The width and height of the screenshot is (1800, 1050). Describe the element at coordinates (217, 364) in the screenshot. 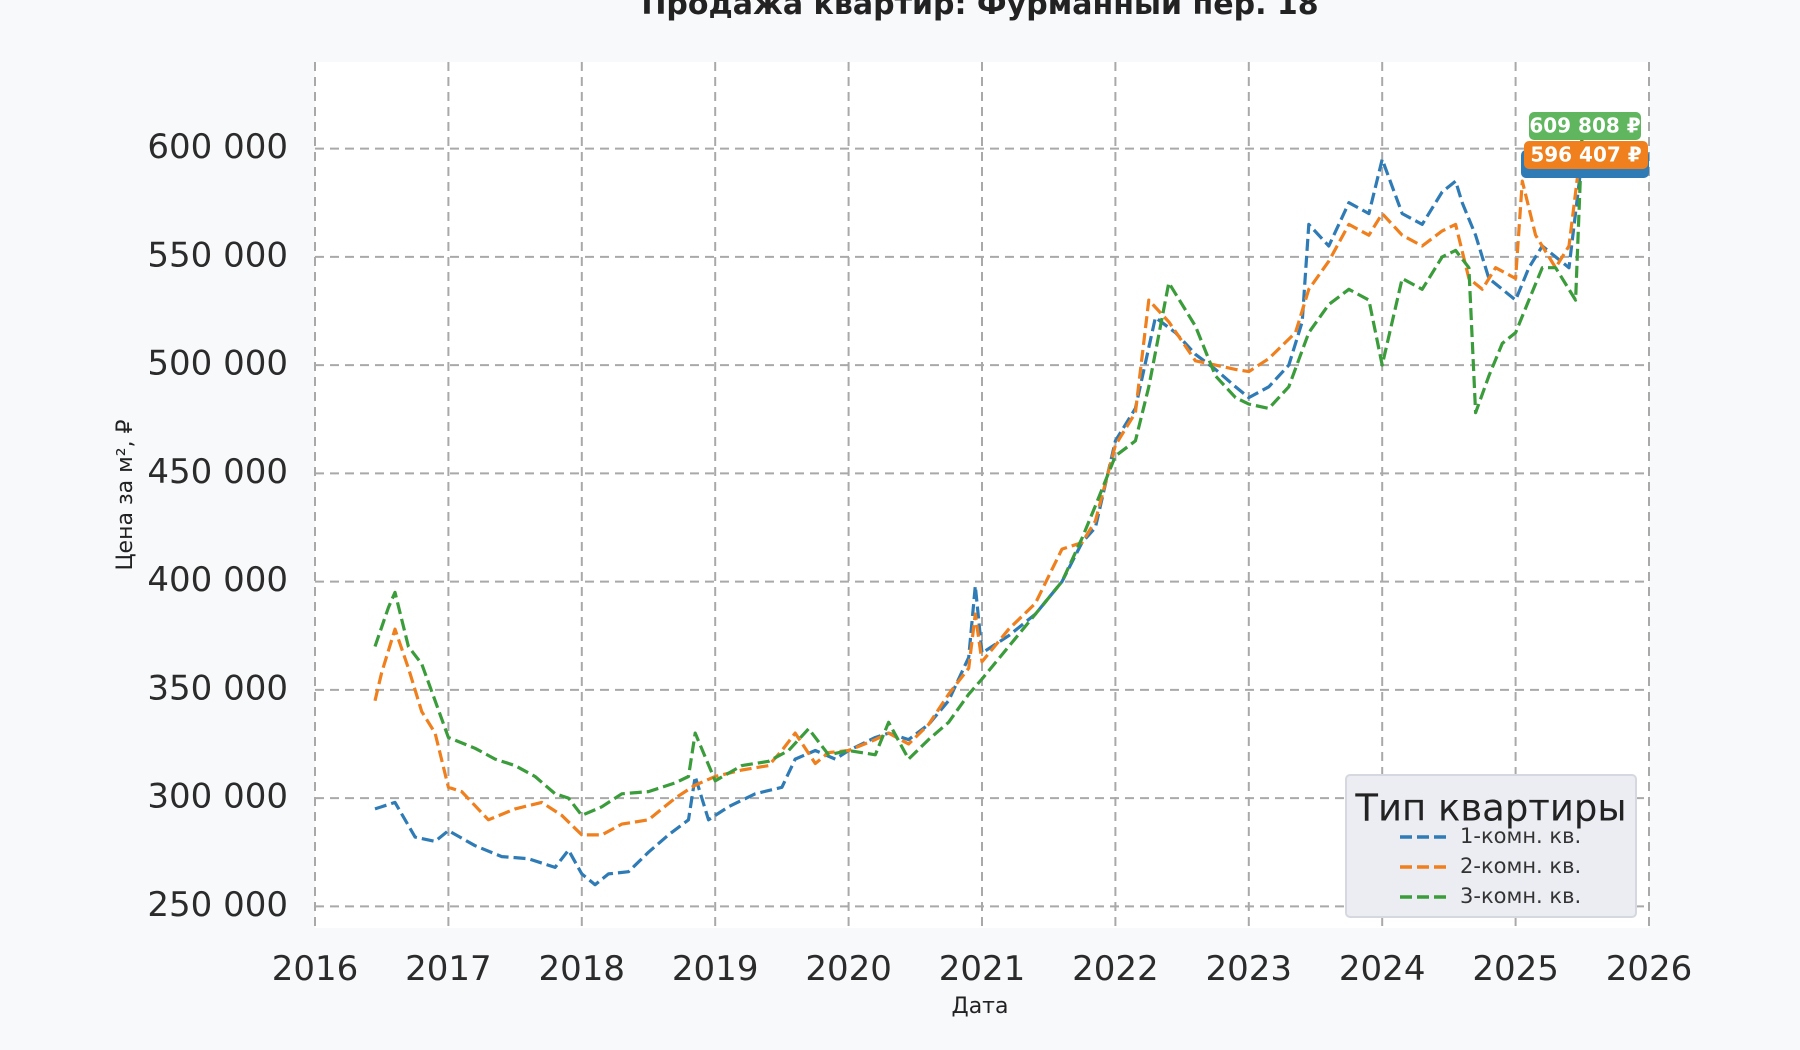

I see `y-tick-label: 500 000` at that location.